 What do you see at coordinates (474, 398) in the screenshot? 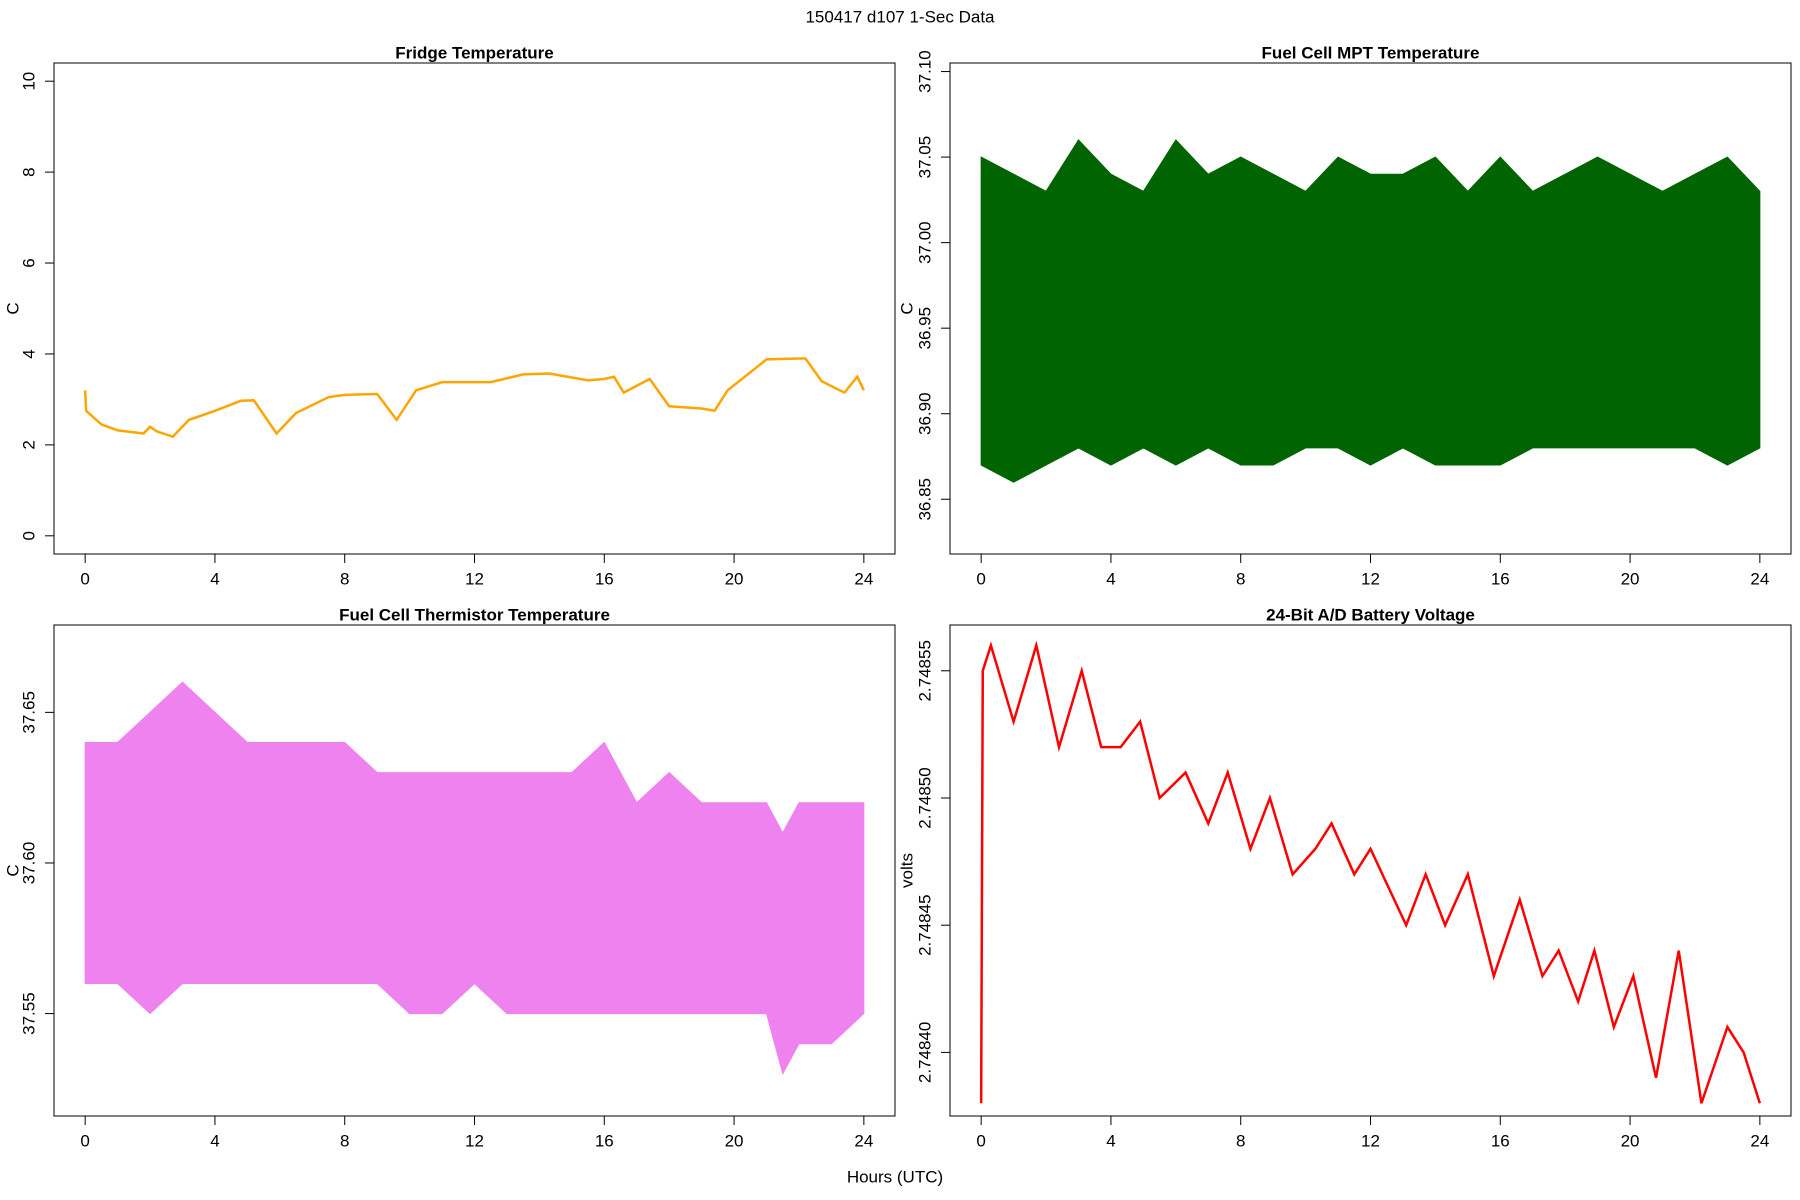
I see `data-line` at bounding box center [474, 398].